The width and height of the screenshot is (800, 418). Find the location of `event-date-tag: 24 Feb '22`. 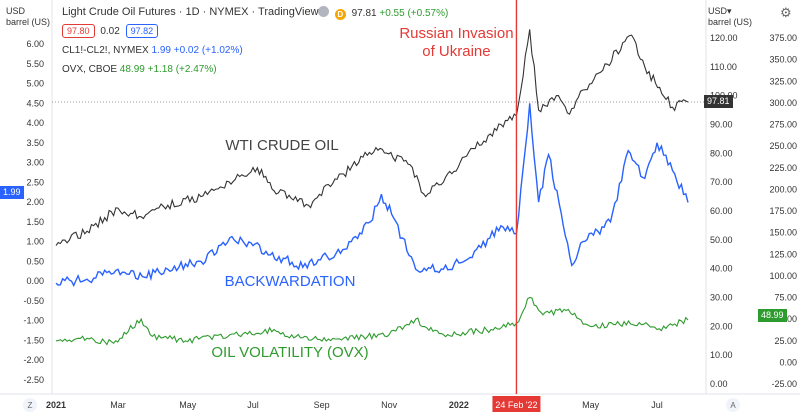

event-date-tag: 24 Feb '22 is located at coordinates (516, 405).